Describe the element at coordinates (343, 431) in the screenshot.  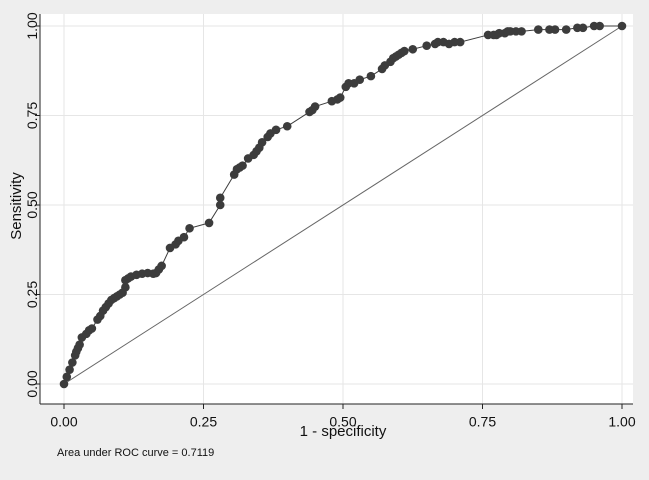
I see `x-axis-title: 1 - specificity` at that location.